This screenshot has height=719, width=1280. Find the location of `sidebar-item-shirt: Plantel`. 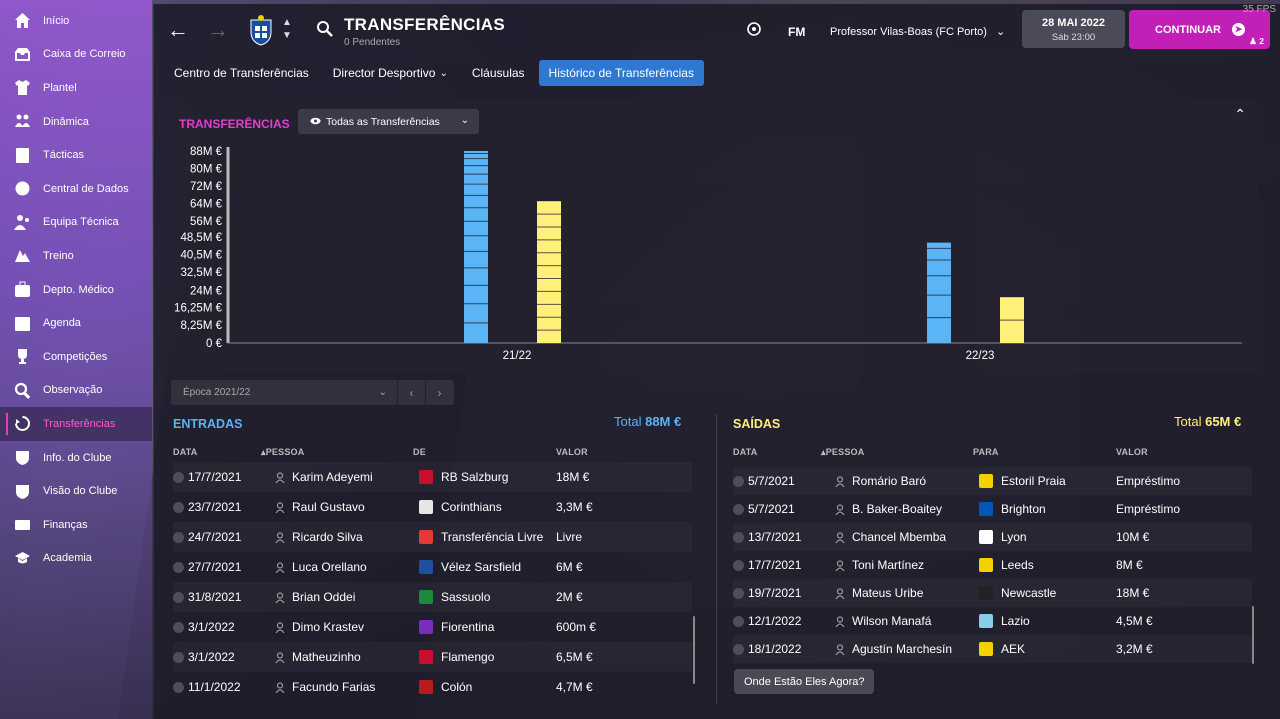

sidebar-item-shirt: Plantel is located at coordinates (76, 88).